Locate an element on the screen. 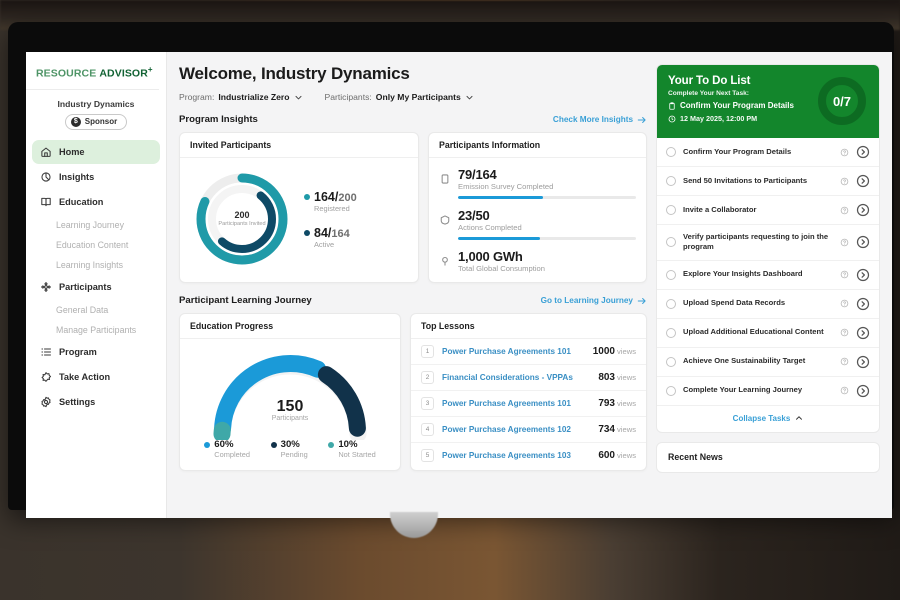 Image resolution: width=900 pixels, height=600 pixels. go-to-learning-journey-link: Go to Learning Journey is located at coordinates (594, 301).